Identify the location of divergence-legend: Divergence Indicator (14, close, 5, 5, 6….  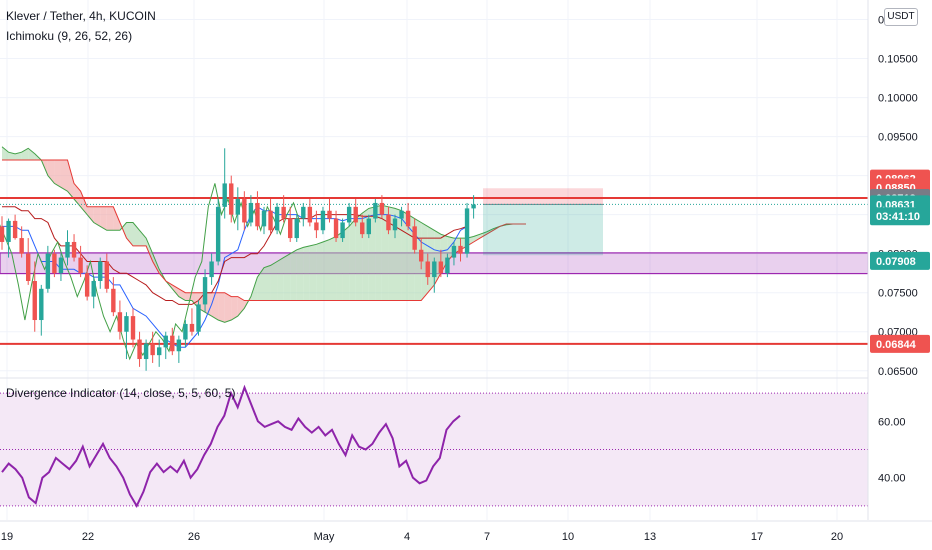
(121, 393).